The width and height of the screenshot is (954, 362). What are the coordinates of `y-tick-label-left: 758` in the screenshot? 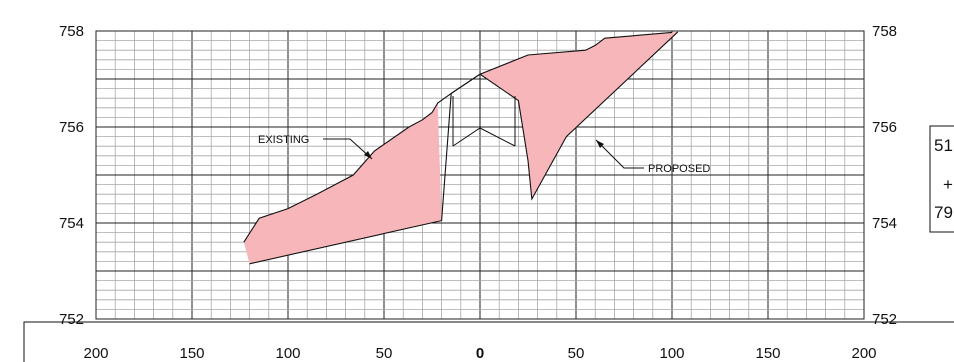 It's located at (71, 31).